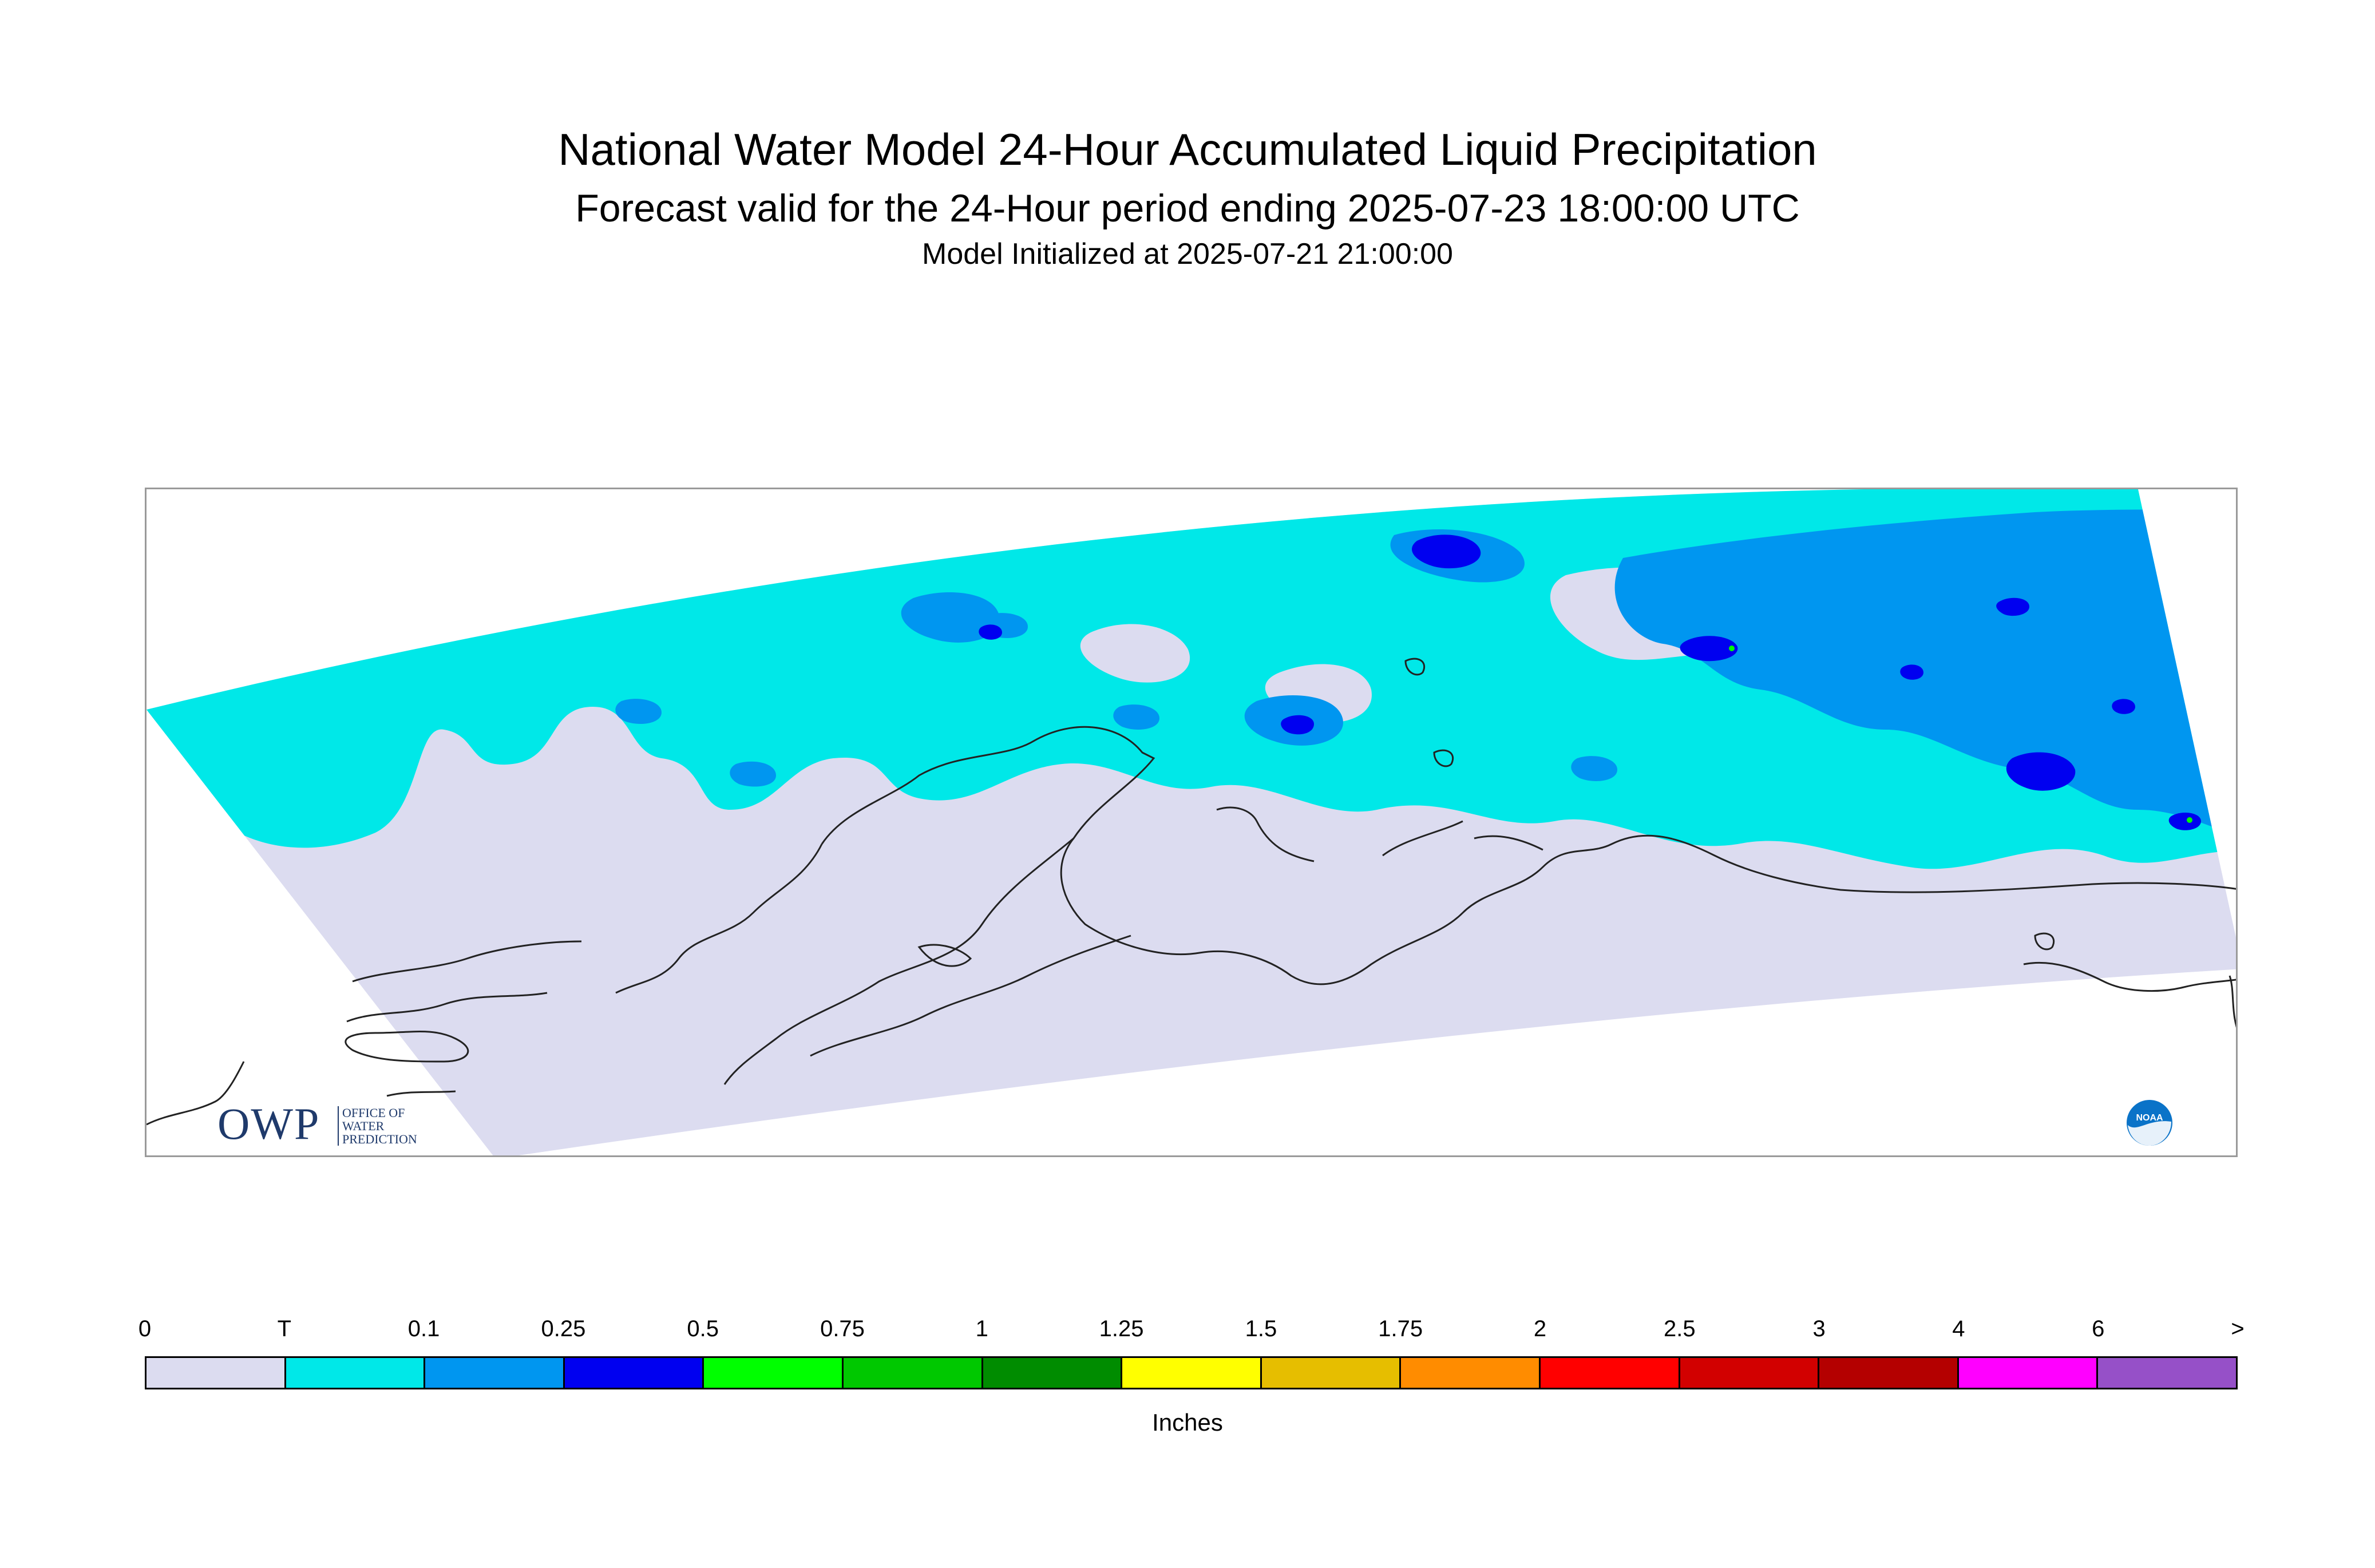  Describe the element at coordinates (145, 1328) in the screenshot. I see `legend-tick-label: 0` at that location.